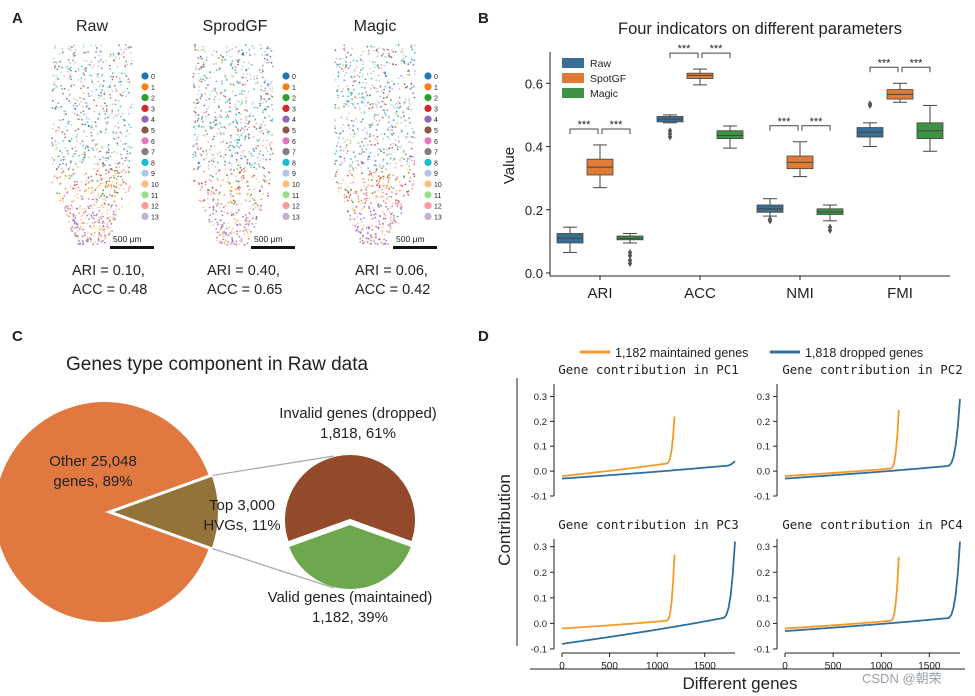 Image resolution: width=975 pixels, height=696 pixels. Describe the element at coordinates (438, 217) in the screenshot. I see `cluster-legend-label: 13` at that location.